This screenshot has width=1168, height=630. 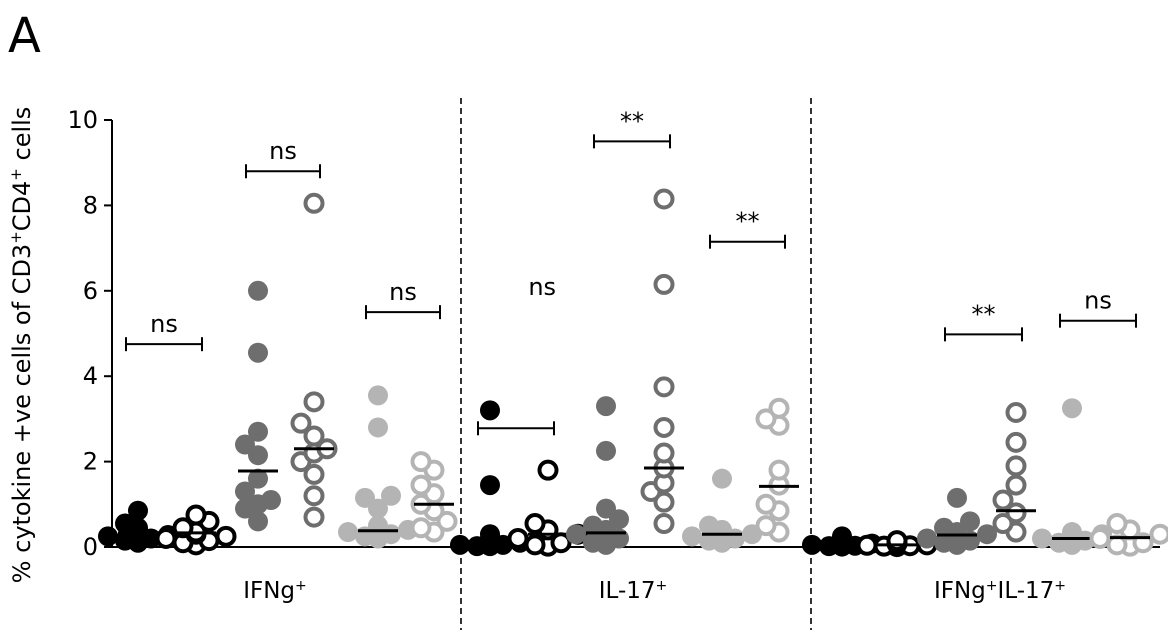 What do you see at coordinates (82, 120) in the screenshot?
I see `y-tick-label: 10` at bounding box center [82, 120].